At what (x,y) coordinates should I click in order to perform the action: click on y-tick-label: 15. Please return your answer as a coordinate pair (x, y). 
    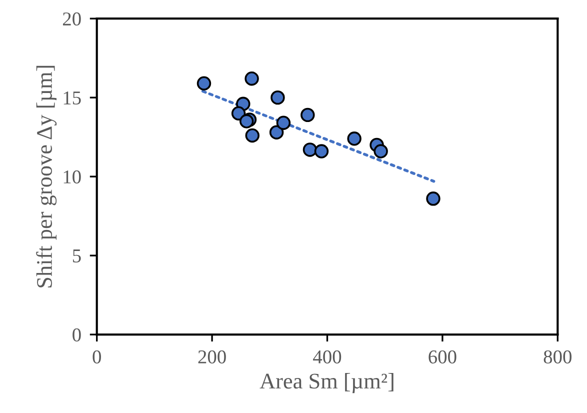
    Looking at the image, I should click on (72, 98).